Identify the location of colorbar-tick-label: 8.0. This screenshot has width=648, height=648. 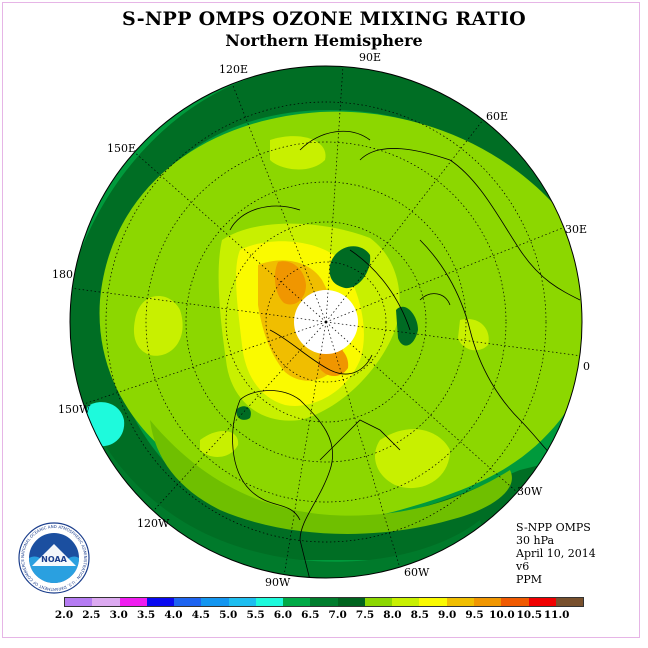
(392, 615).